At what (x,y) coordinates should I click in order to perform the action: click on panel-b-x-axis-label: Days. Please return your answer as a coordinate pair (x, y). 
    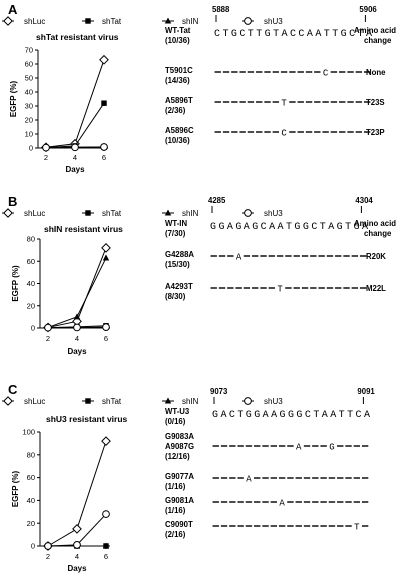
    Looking at the image, I should click on (77, 351).